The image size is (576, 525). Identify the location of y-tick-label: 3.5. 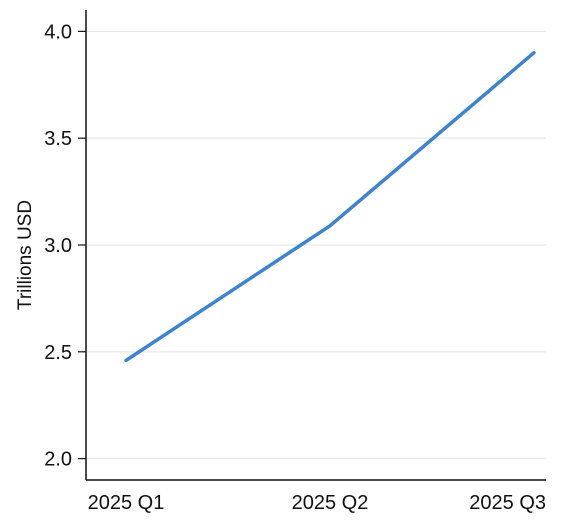
(58, 139).